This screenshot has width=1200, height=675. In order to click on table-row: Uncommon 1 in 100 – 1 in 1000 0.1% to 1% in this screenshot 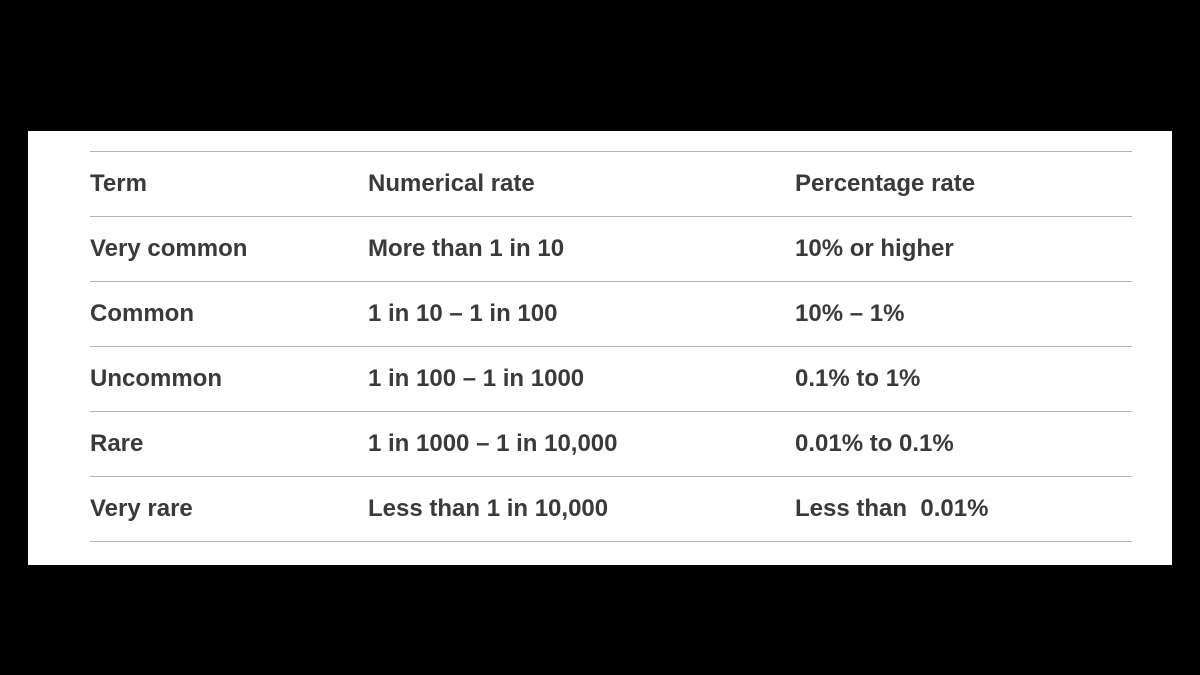, I will do `click(611, 379)`.